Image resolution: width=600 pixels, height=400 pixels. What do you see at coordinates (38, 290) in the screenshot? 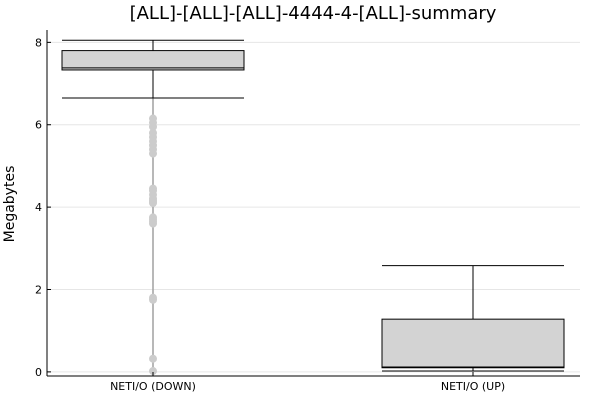
I see `y-tick-label-2: 2` at bounding box center [38, 290].